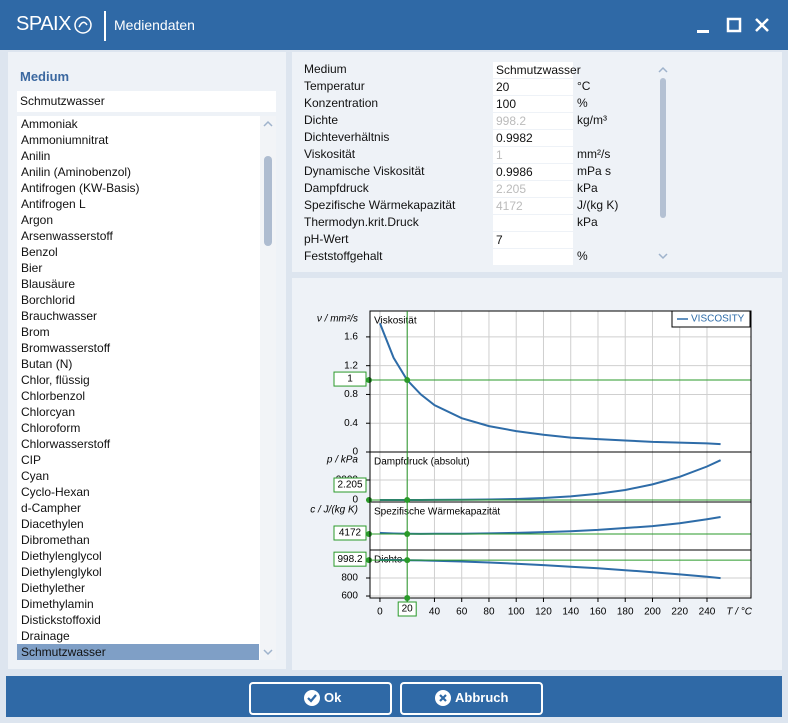 The height and width of the screenshot is (723, 788). Describe the element at coordinates (333, 697) in the screenshot. I see `ok-label: Ok` at that location.